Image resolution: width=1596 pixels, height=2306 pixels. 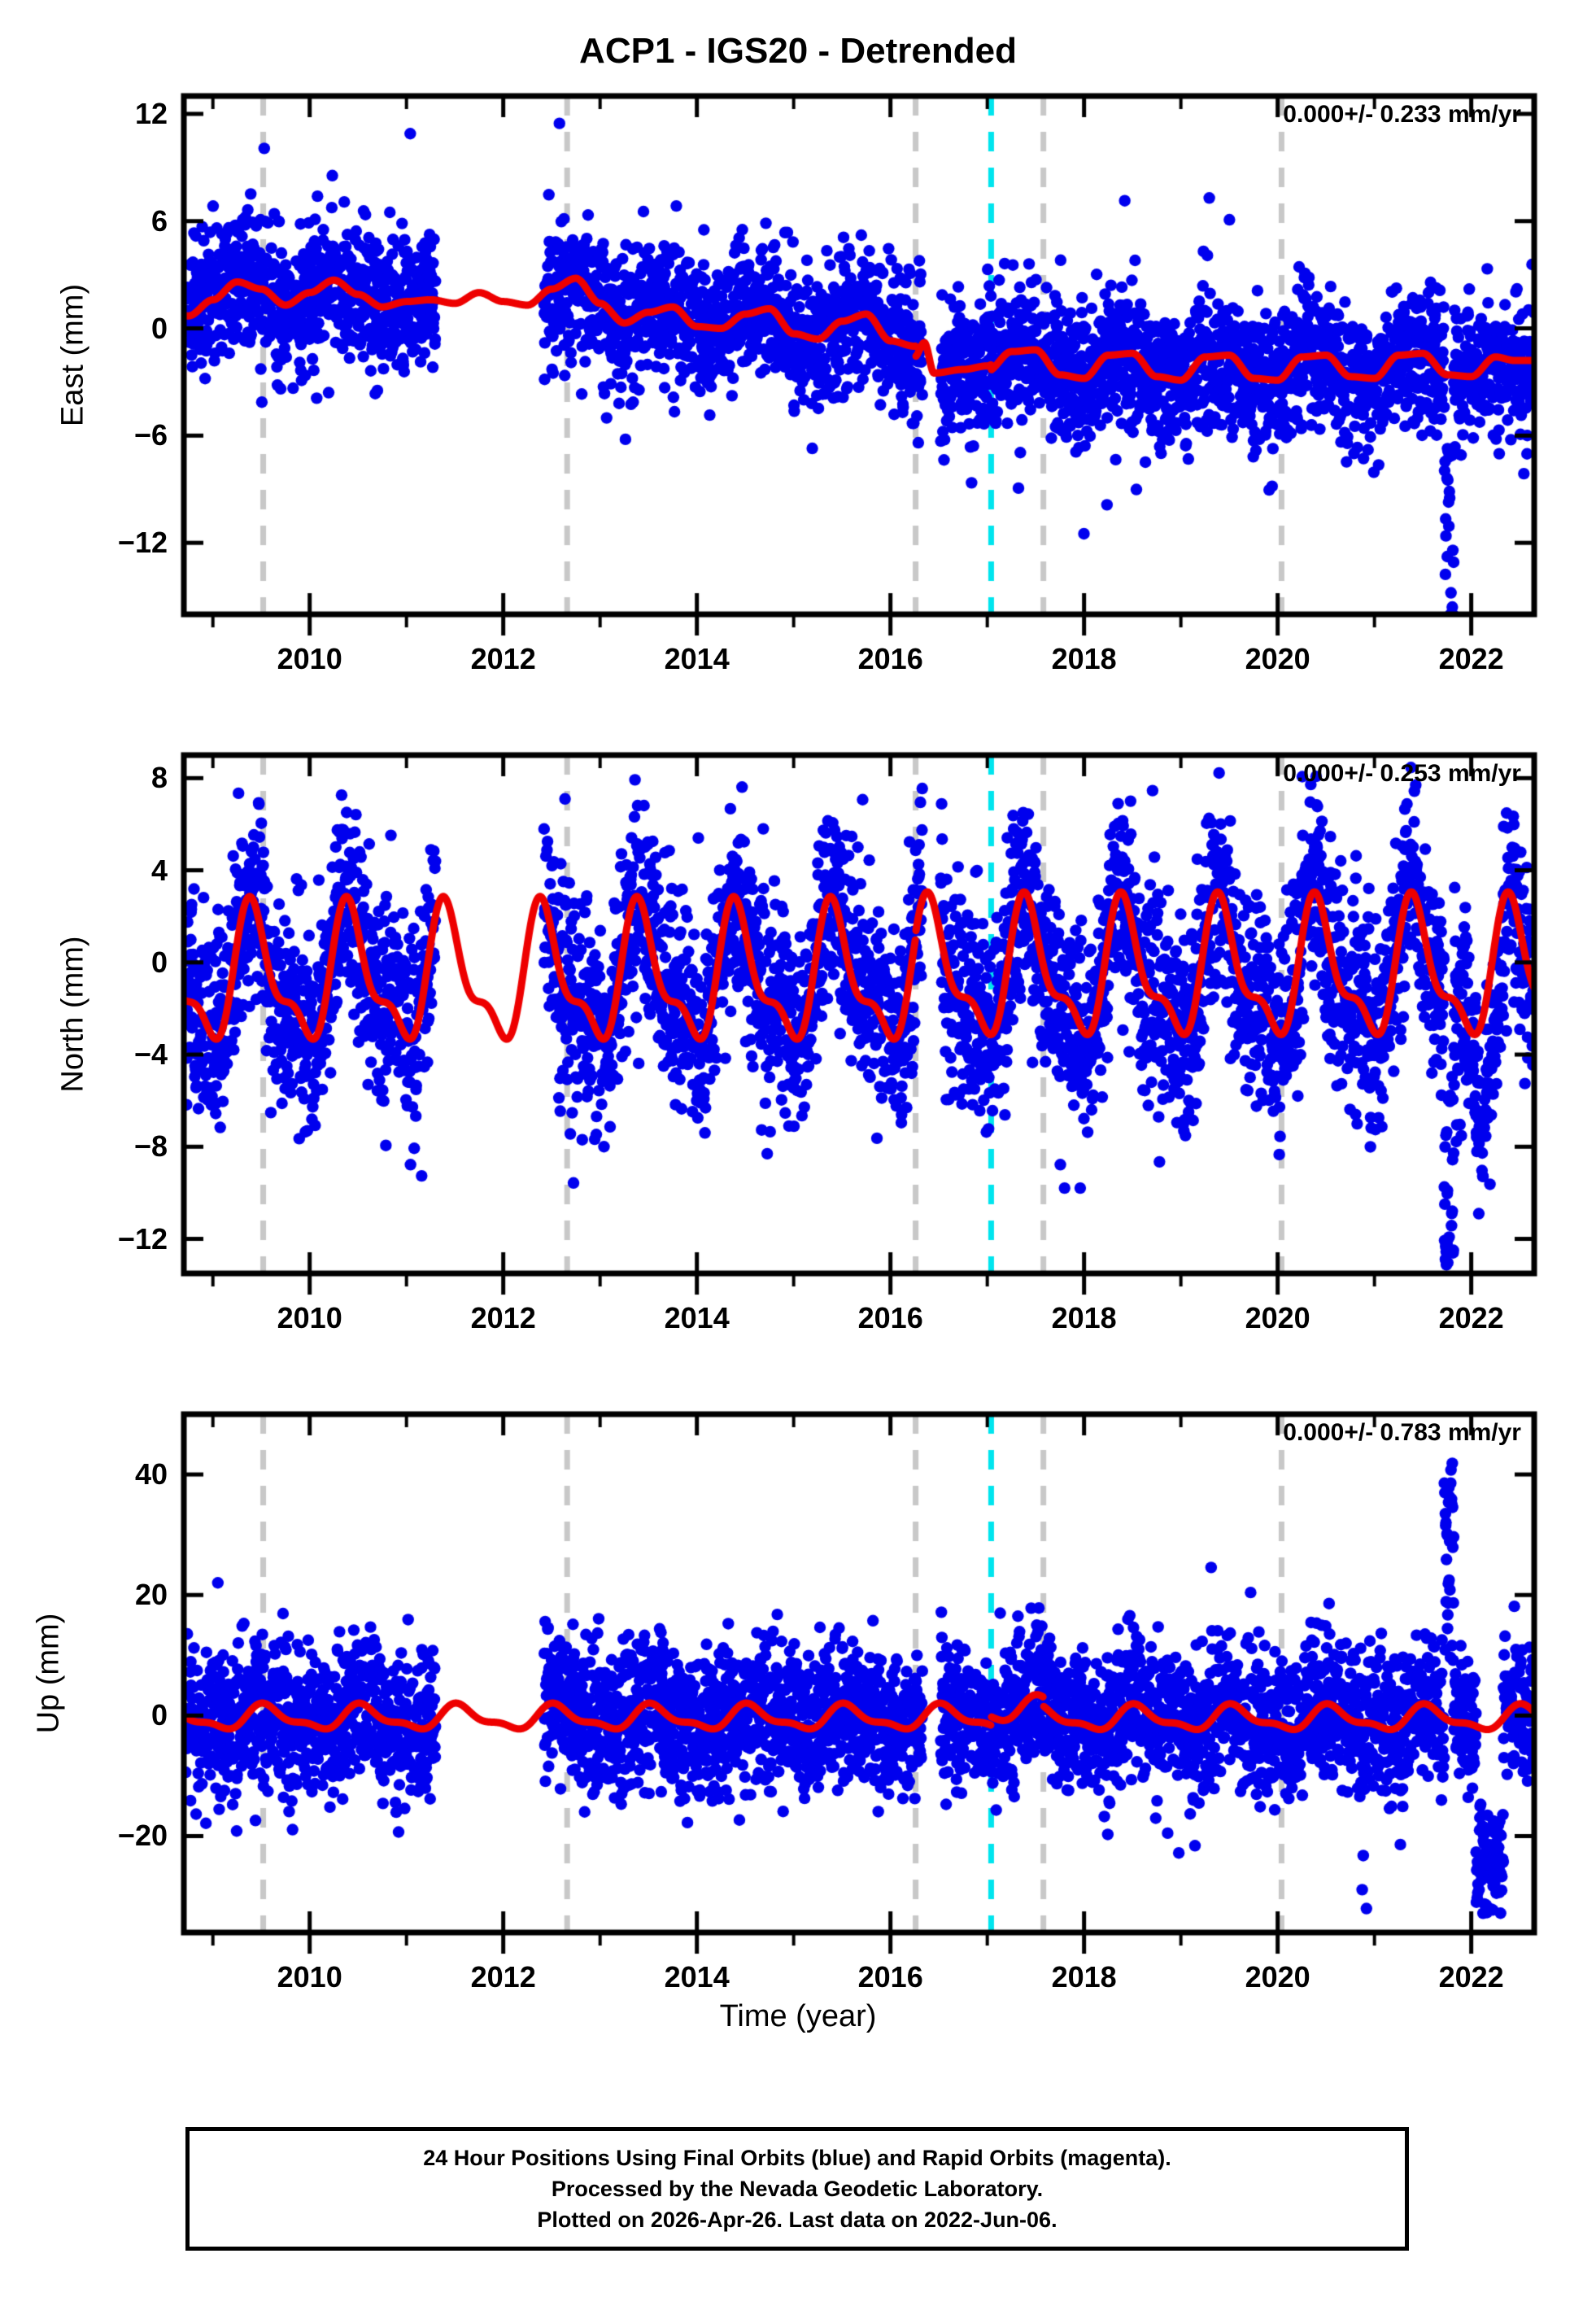 I want to click on x-tick-label-north: 2012, so click(x=503, y=1317).